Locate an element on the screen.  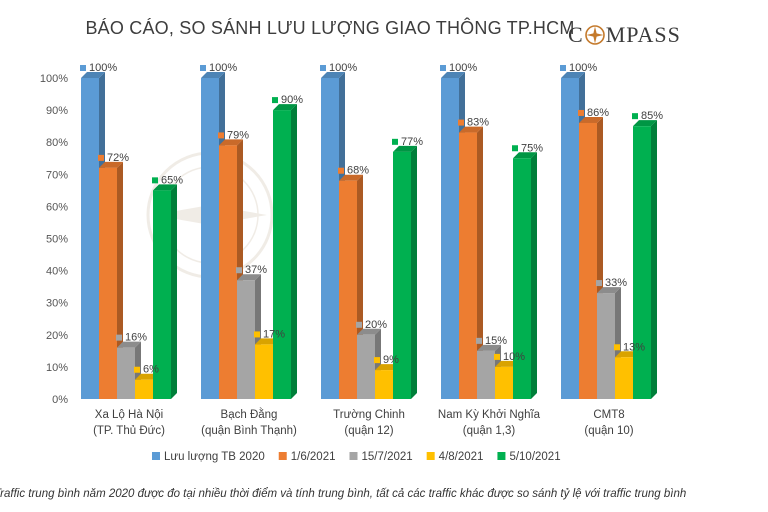
x-tick-label: Xa Lộ Hà Nội is located at coordinates (129, 415).